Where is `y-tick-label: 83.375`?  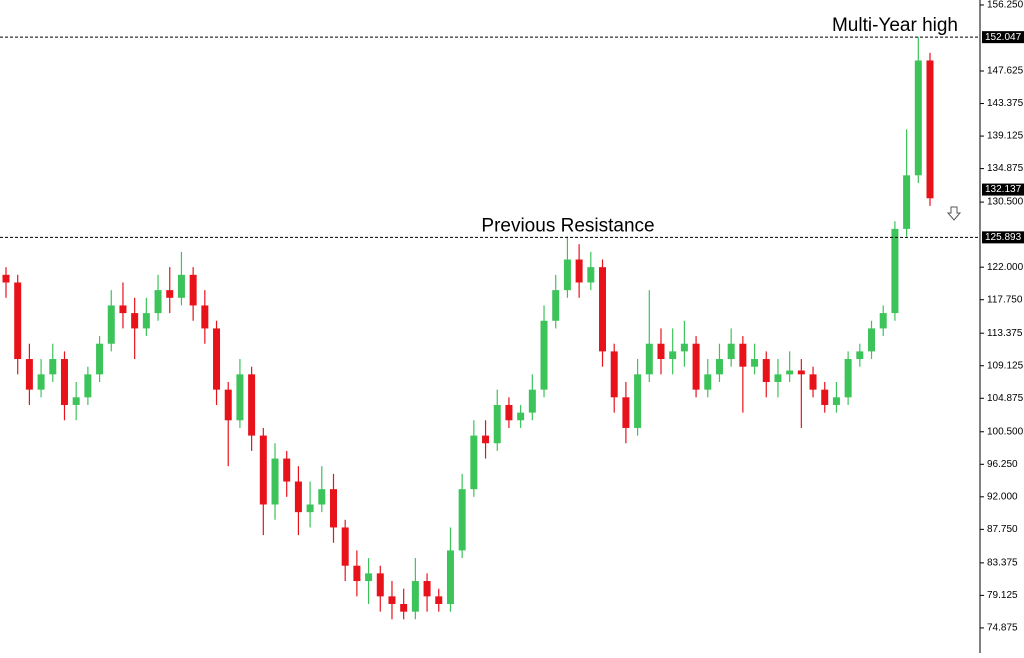
y-tick-label: 83.375 is located at coordinates (1002, 562).